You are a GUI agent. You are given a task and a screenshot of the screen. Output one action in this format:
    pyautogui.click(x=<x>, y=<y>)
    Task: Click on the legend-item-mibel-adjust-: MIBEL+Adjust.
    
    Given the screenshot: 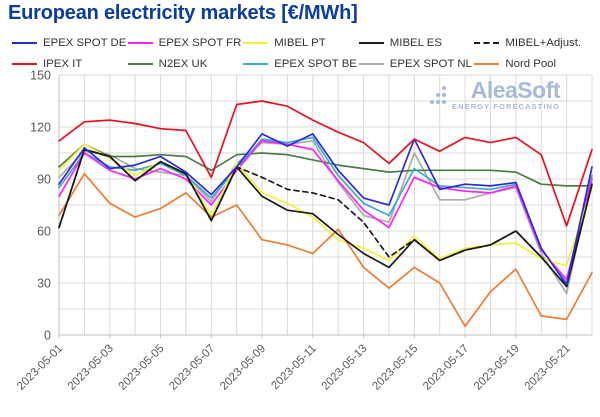 What is the action you would take?
    pyautogui.click(x=532, y=43)
    